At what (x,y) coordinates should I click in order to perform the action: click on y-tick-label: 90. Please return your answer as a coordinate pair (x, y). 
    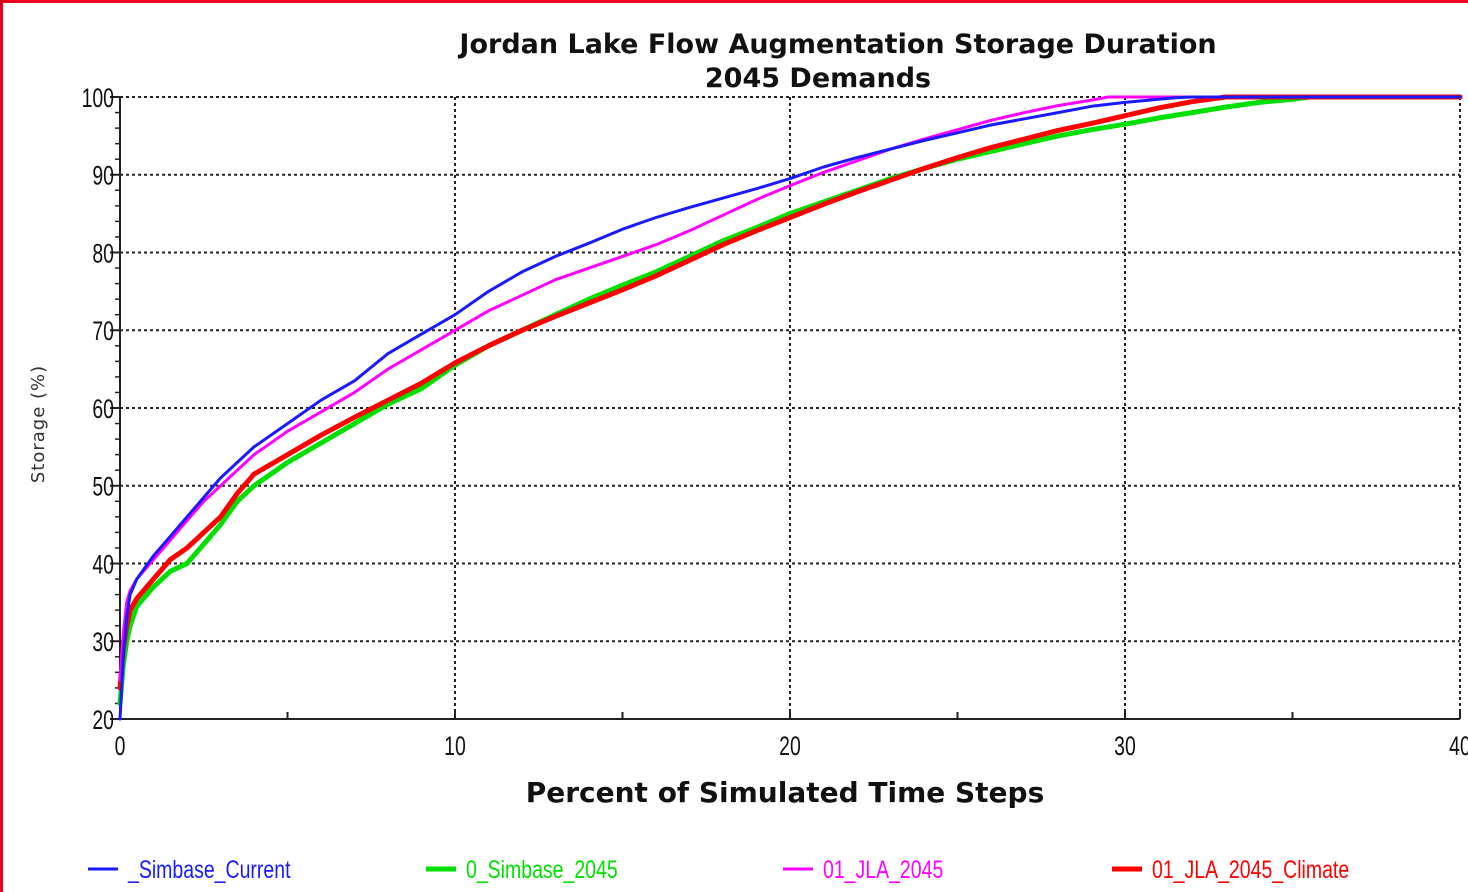
    Looking at the image, I should click on (103, 176).